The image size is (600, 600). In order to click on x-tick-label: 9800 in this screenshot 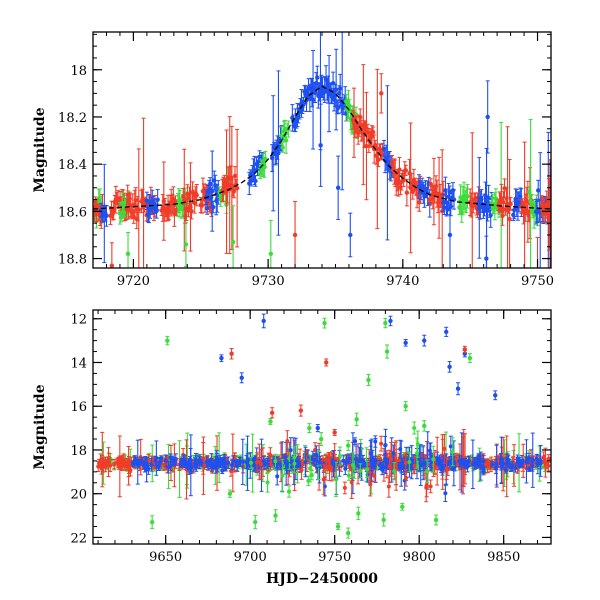, I will do `click(419, 557)`.